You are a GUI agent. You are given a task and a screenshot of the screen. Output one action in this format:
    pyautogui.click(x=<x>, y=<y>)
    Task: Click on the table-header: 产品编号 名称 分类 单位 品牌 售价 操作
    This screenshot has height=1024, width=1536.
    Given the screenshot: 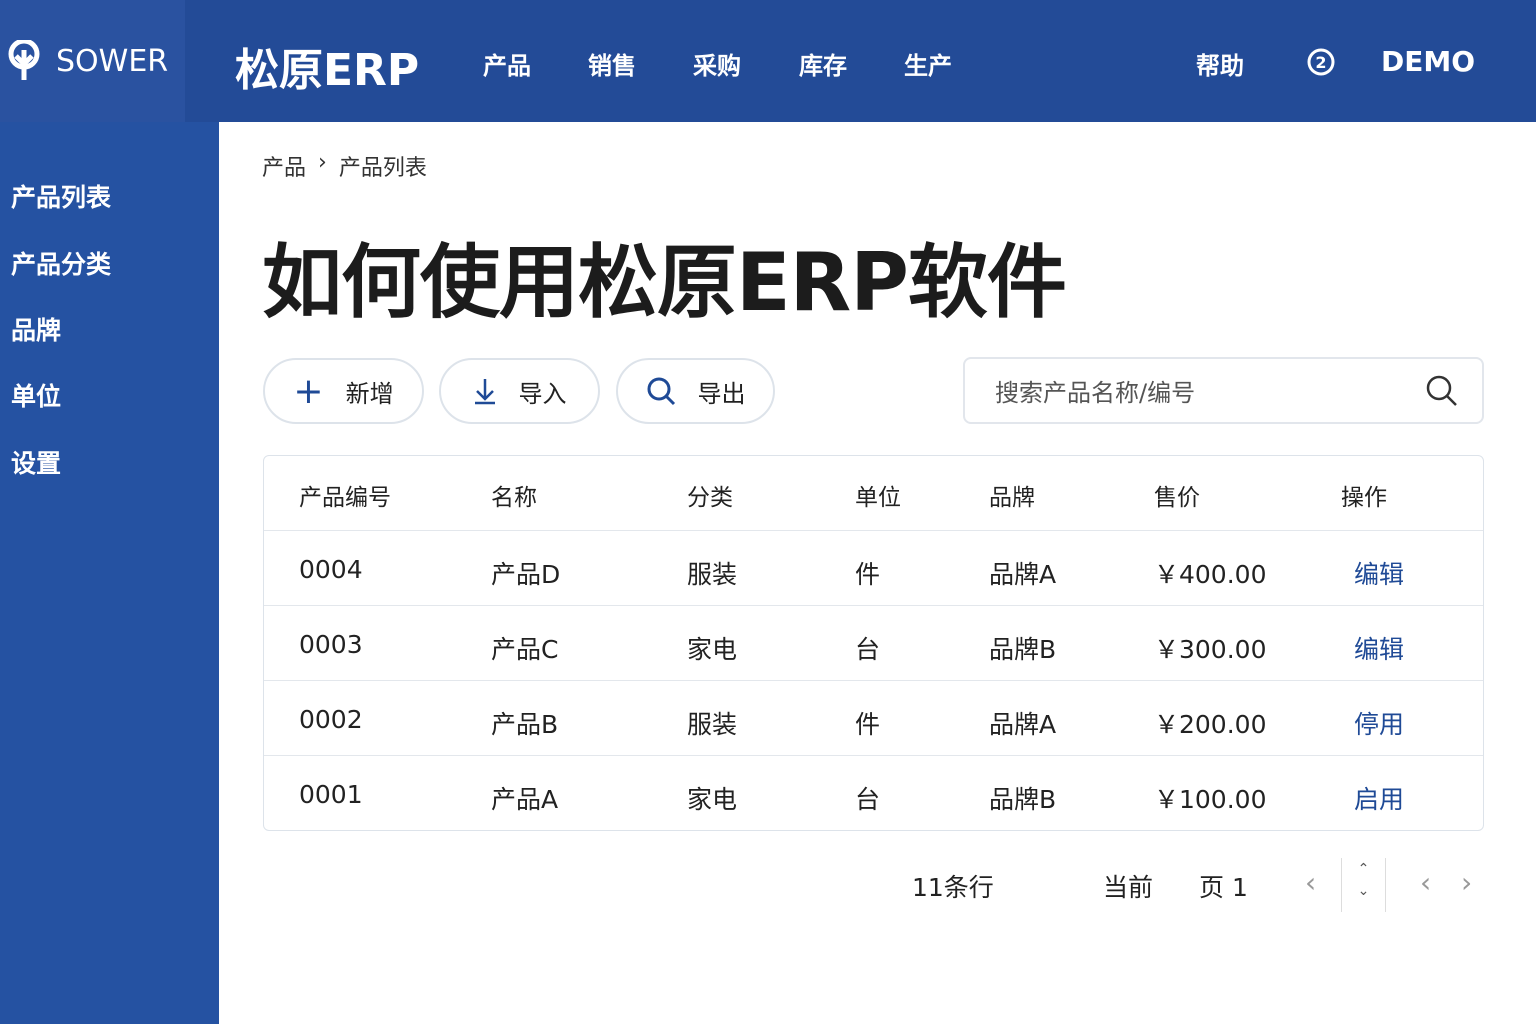 What is the action you would take?
    pyautogui.click(x=873, y=493)
    